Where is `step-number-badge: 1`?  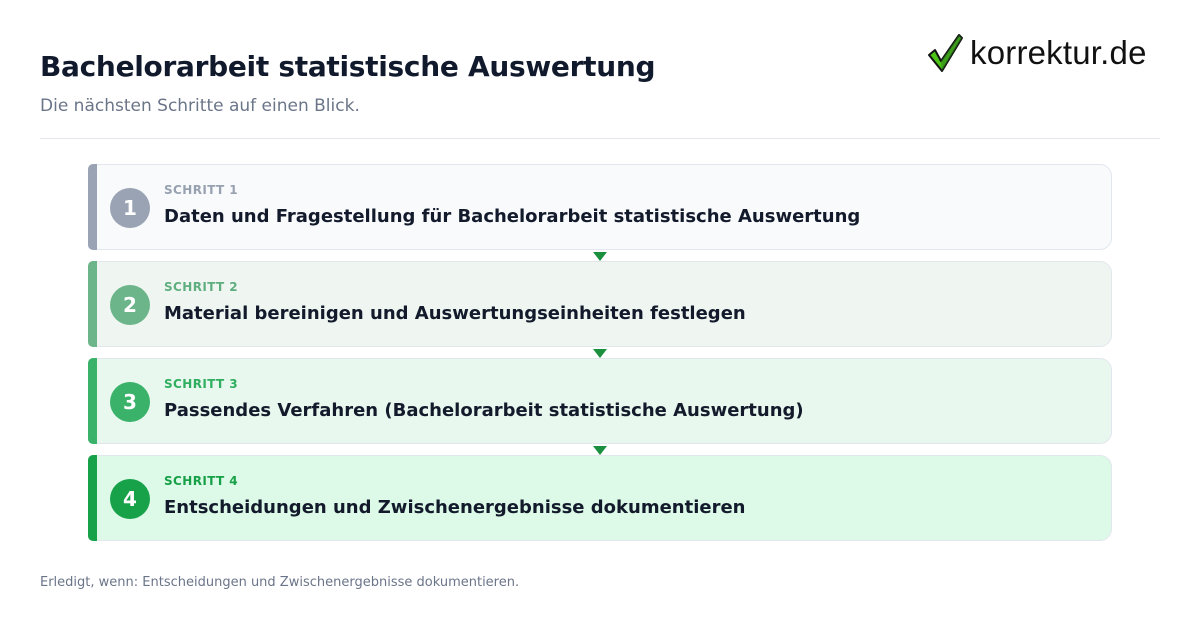
step-number-badge: 1 is located at coordinates (130, 208).